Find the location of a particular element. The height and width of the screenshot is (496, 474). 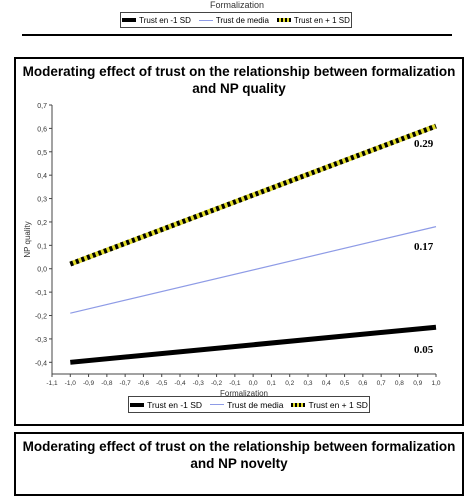

x-tick-label: 0,8 is located at coordinates (399, 383).